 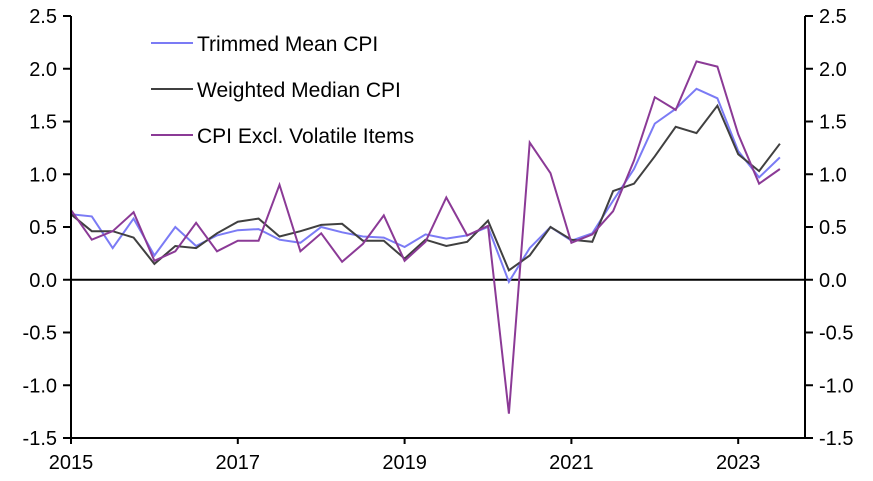 What do you see at coordinates (833, 228) in the screenshot?
I see `right-y-tick-label: 0.5` at bounding box center [833, 228].